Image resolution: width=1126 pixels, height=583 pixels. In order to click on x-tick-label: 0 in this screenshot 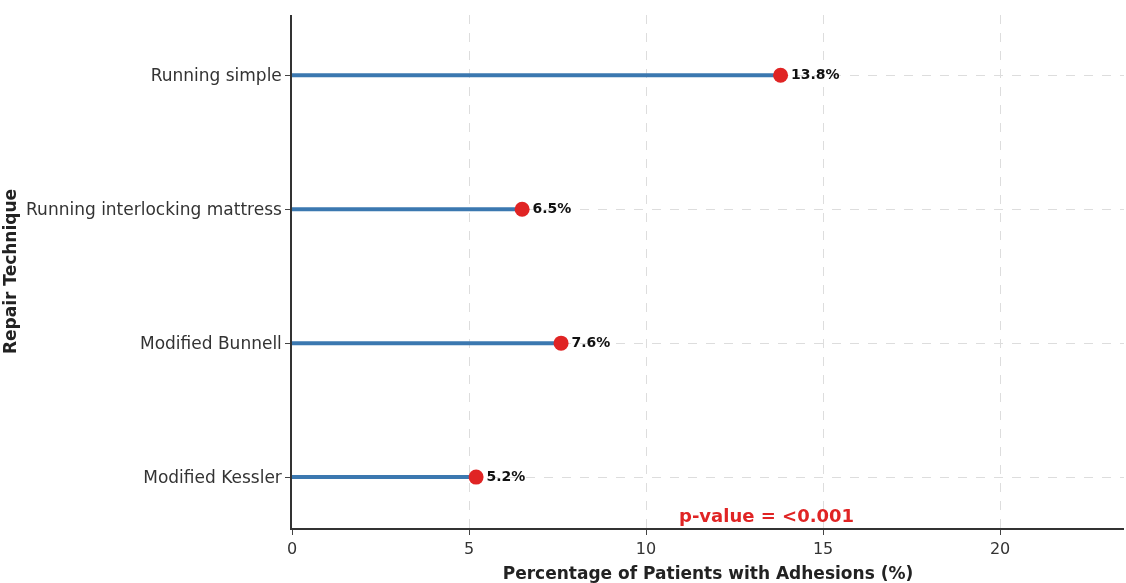, I will do `click(292, 548)`.